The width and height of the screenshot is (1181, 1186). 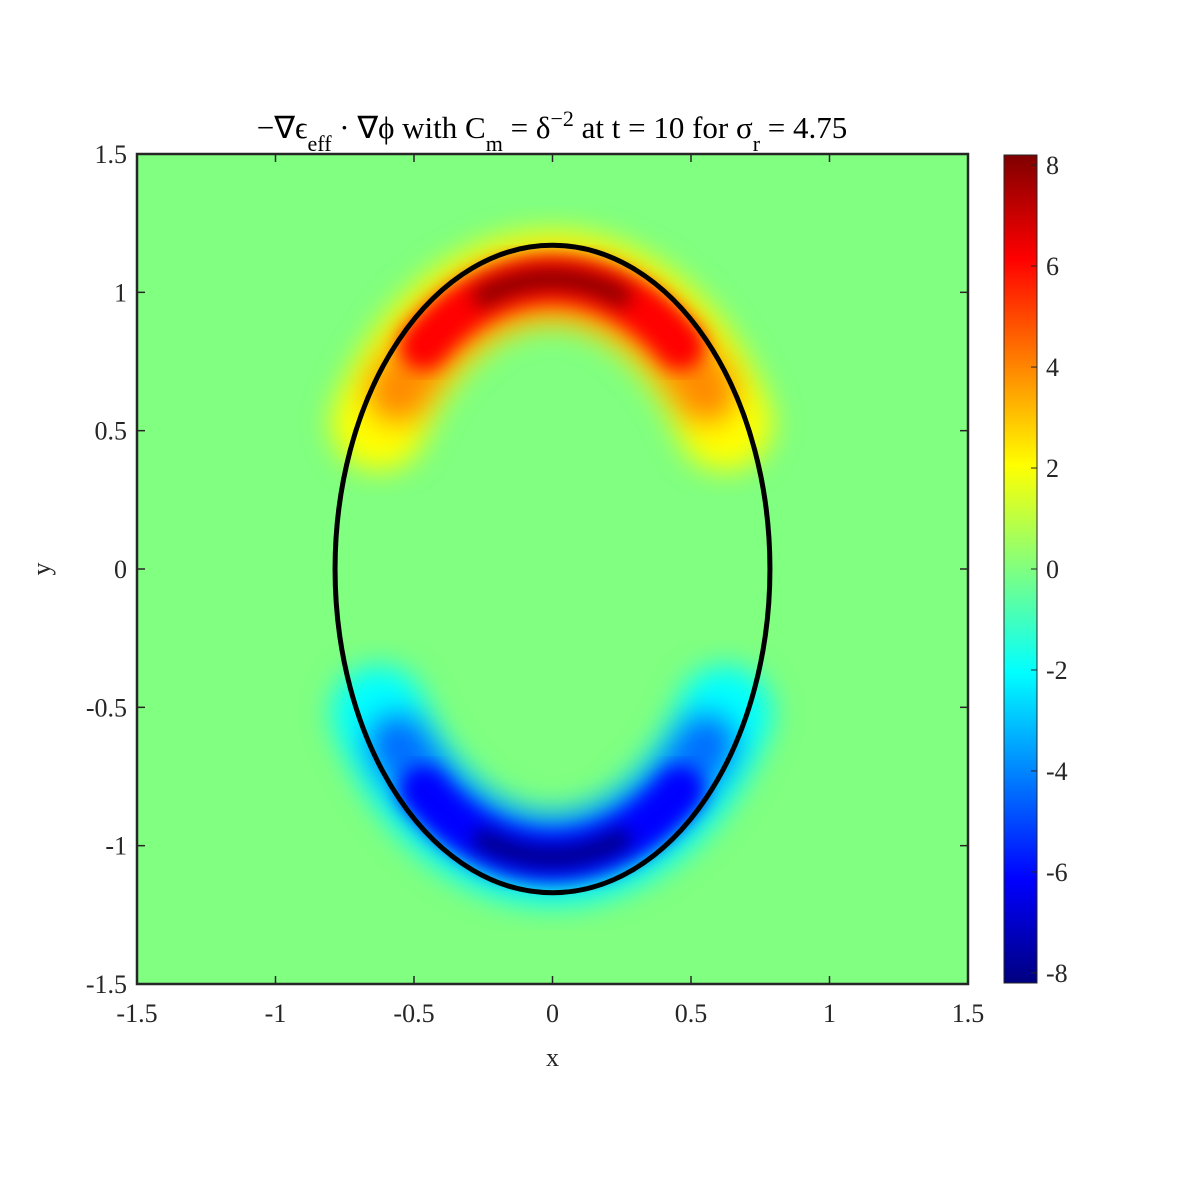 I want to click on colorbar-tick-label: 8, so click(x=1052, y=165).